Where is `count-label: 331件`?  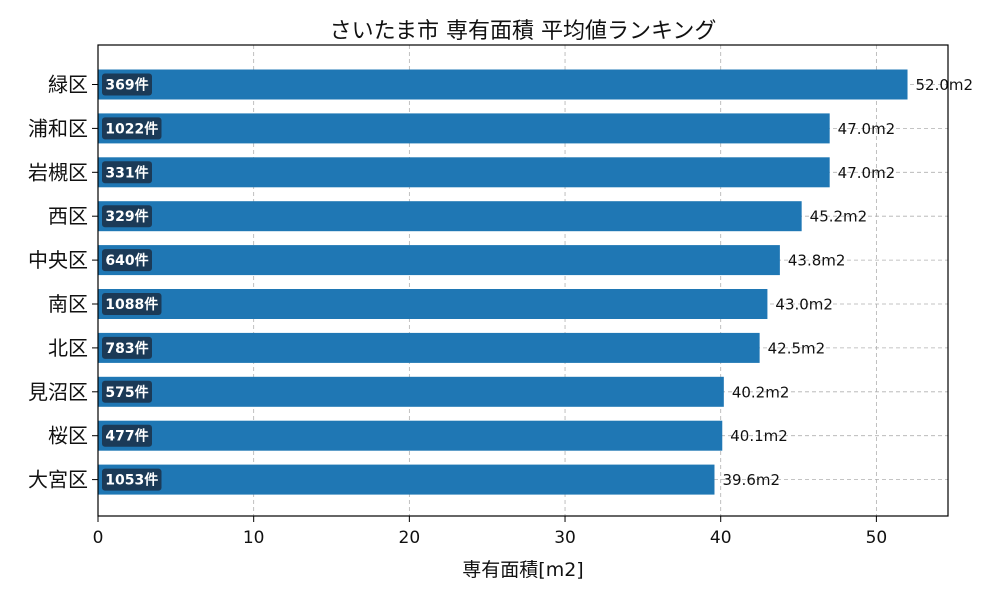
count-label: 331件 is located at coordinates (126, 172).